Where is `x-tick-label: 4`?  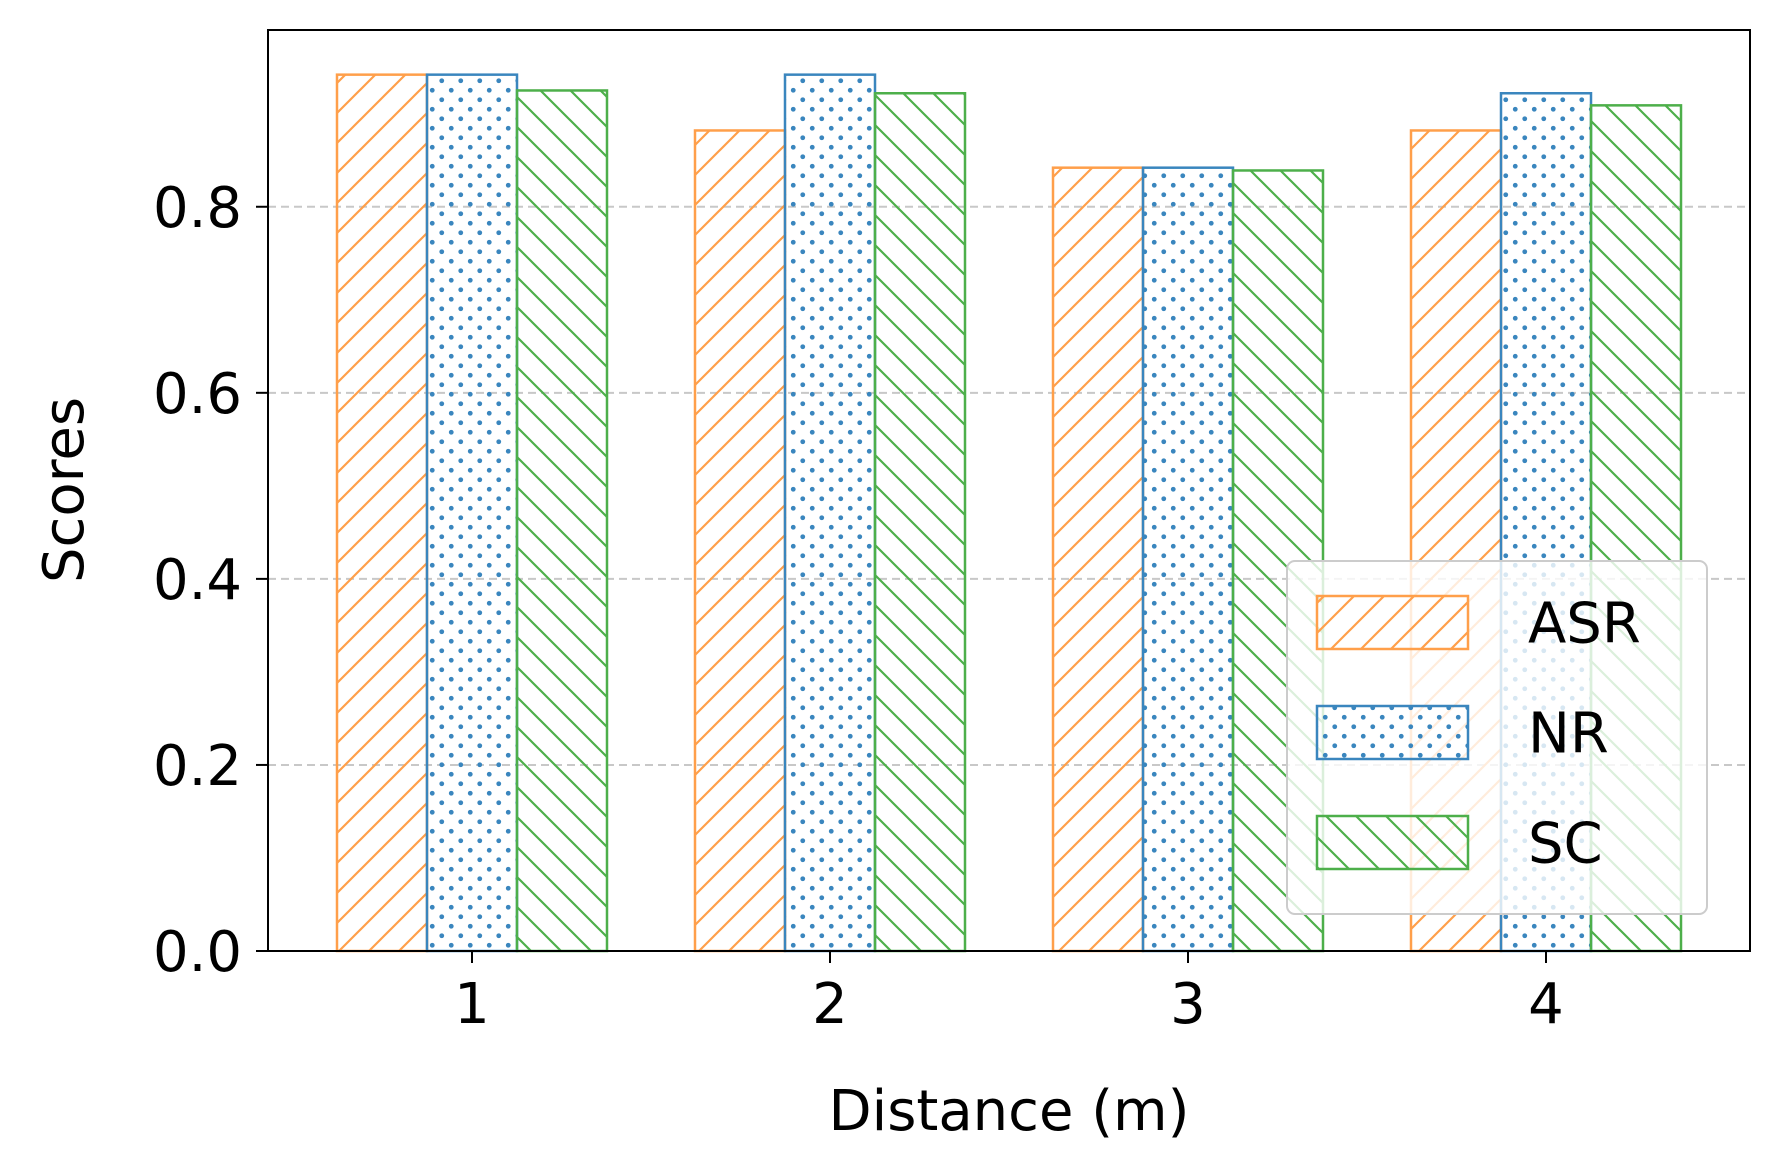 x-tick-label: 4 is located at coordinates (1546, 1004).